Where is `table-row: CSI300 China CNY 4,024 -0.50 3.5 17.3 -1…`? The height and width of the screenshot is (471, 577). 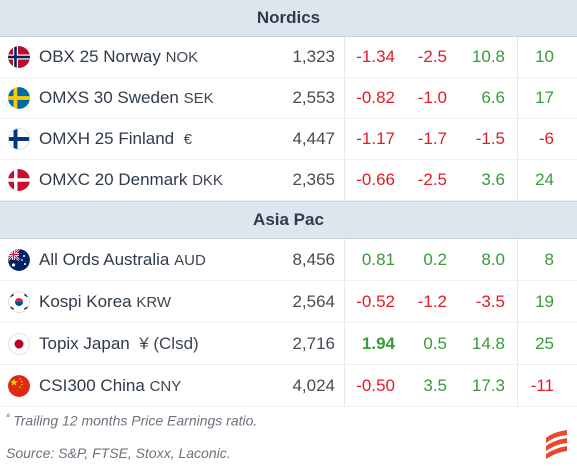 table-row: CSI300 China CNY 4,024 -0.50 3.5 17.3 -1… is located at coordinates (288, 386).